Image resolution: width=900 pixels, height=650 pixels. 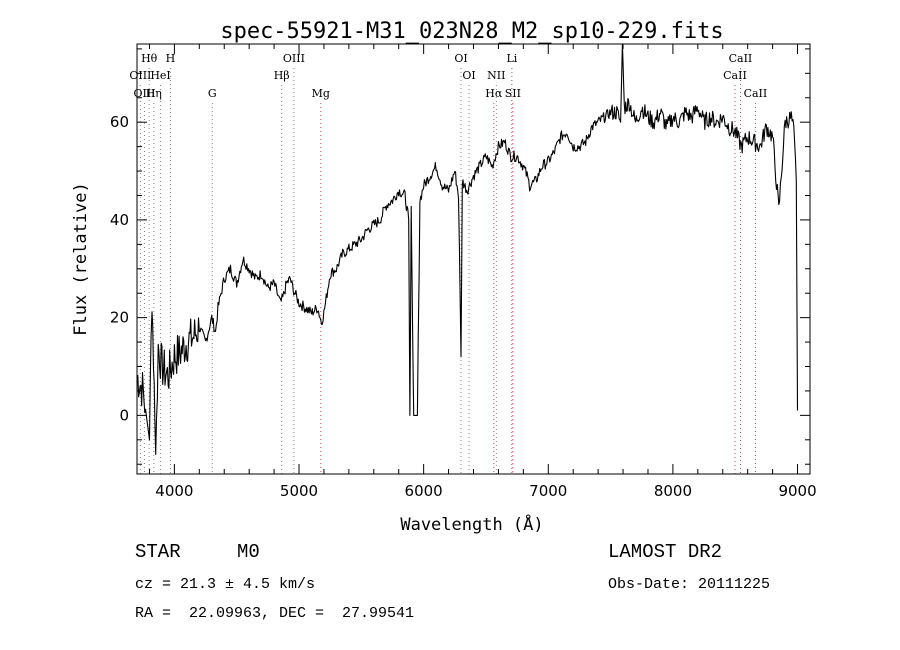 I want to click on spectral-line-label: Hθ, so click(x=149, y=58).